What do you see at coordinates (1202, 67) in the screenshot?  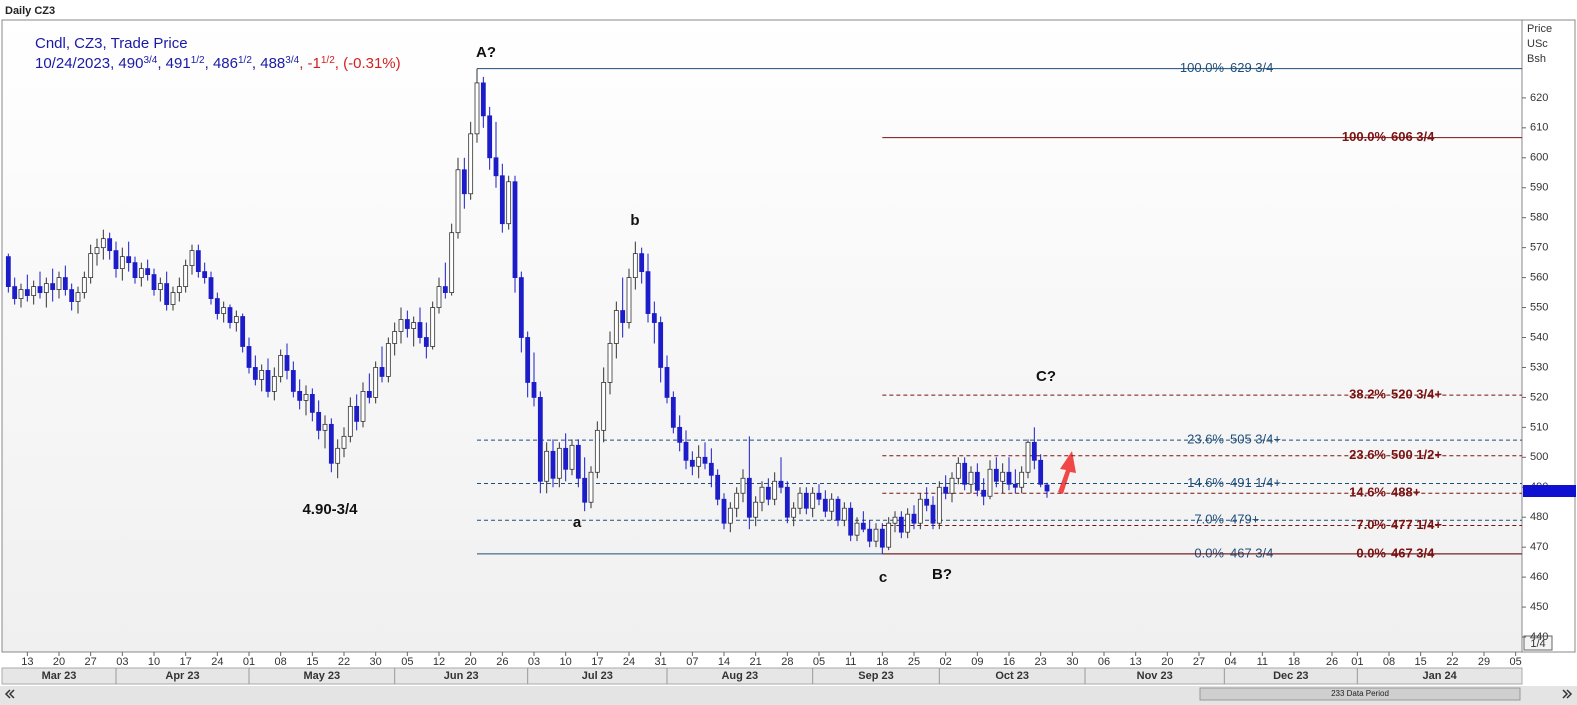 I see `fib-percent: 100.0%` at bounding box center [1202, 67].